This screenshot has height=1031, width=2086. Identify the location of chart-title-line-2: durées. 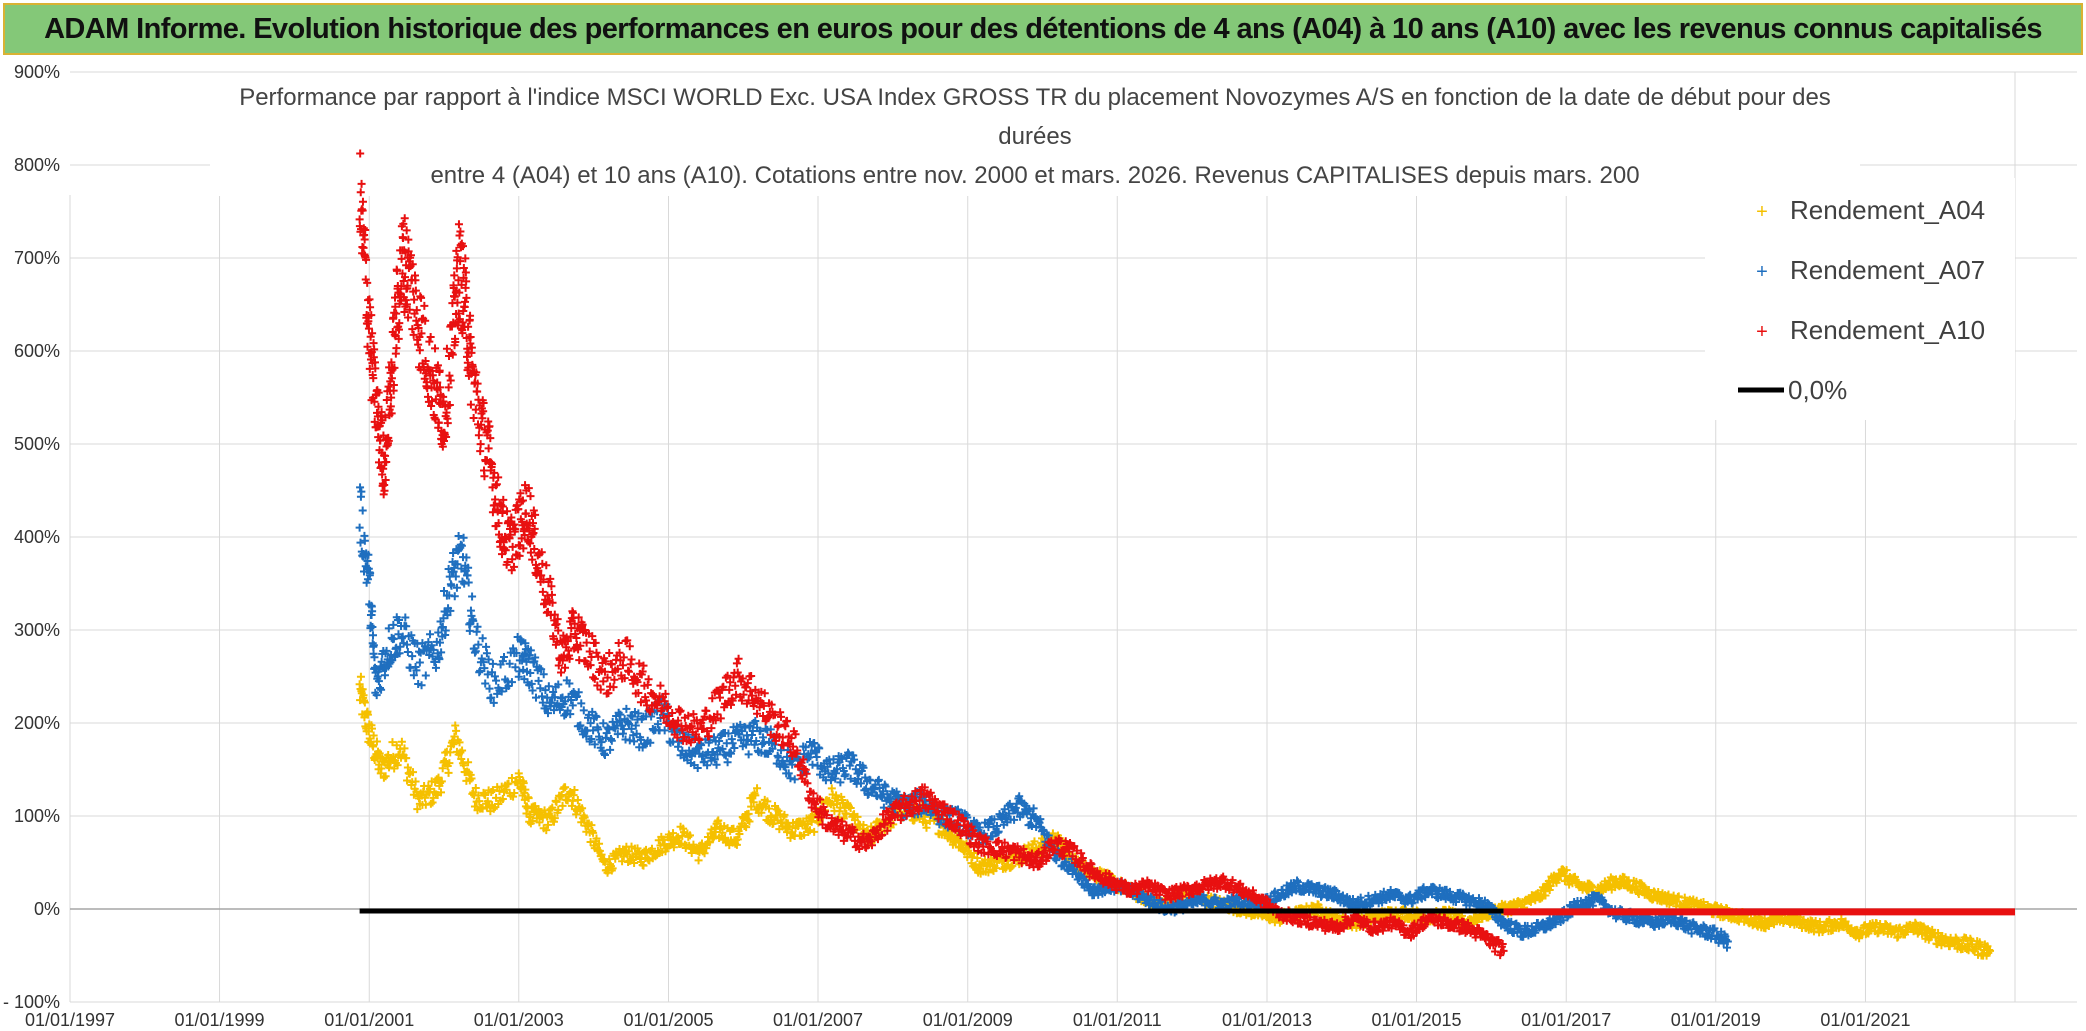
(1034, 136).